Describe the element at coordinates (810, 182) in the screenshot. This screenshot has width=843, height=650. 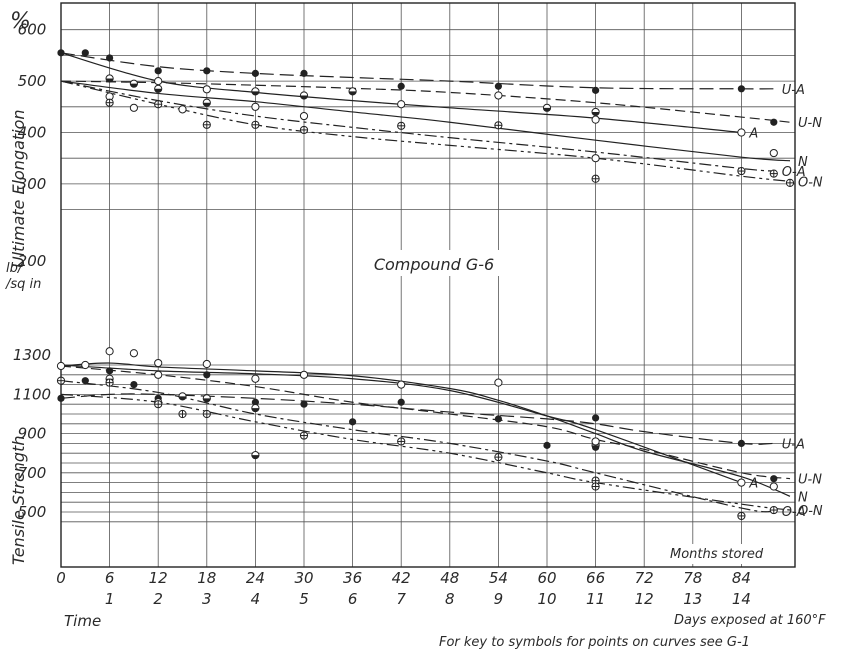
I see `elongation-series-label: O-N` at that location.